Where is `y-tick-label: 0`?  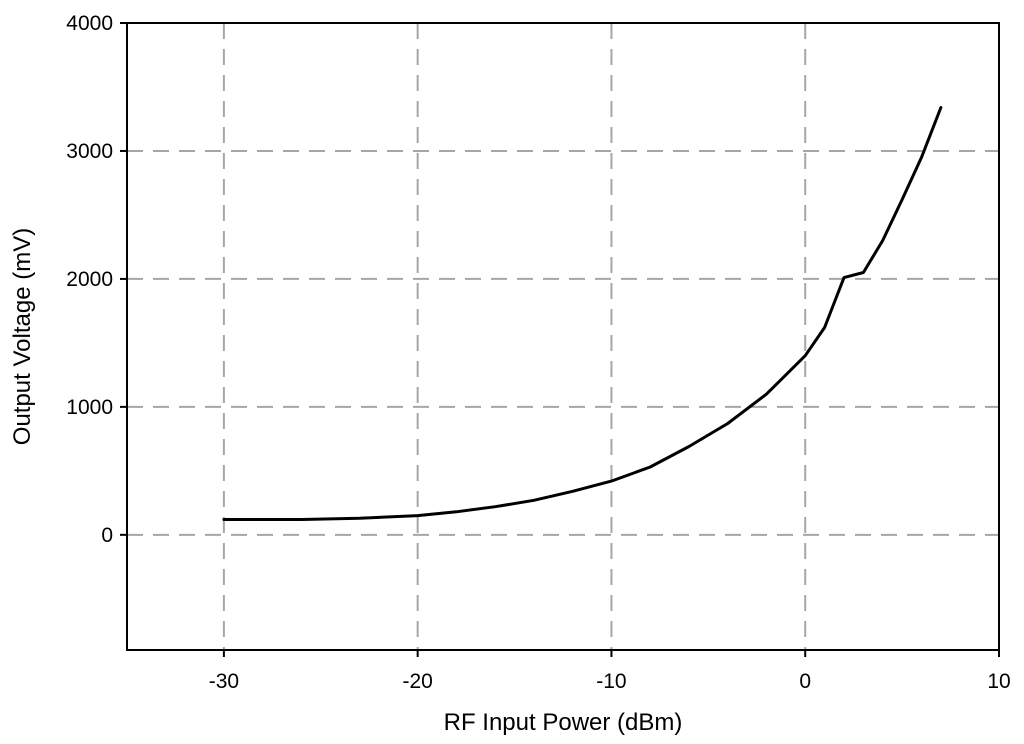
y-tick-label: 0 is located at coordinates (107, 535).